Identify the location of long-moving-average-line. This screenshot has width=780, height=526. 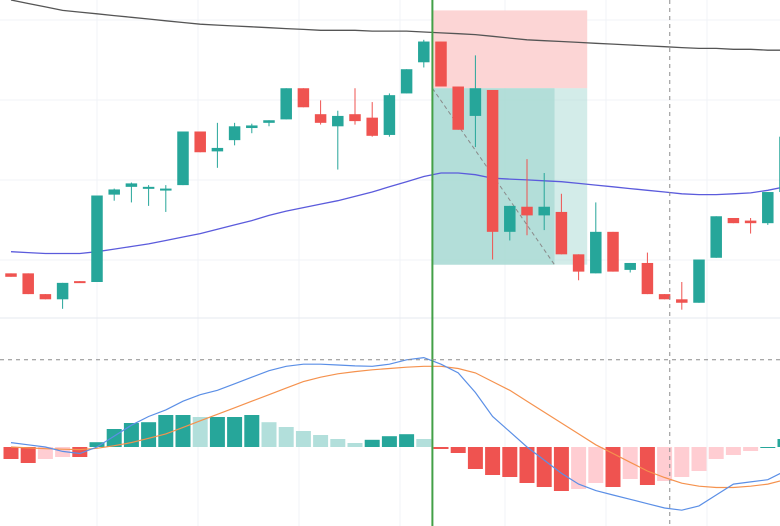
(395, 25).